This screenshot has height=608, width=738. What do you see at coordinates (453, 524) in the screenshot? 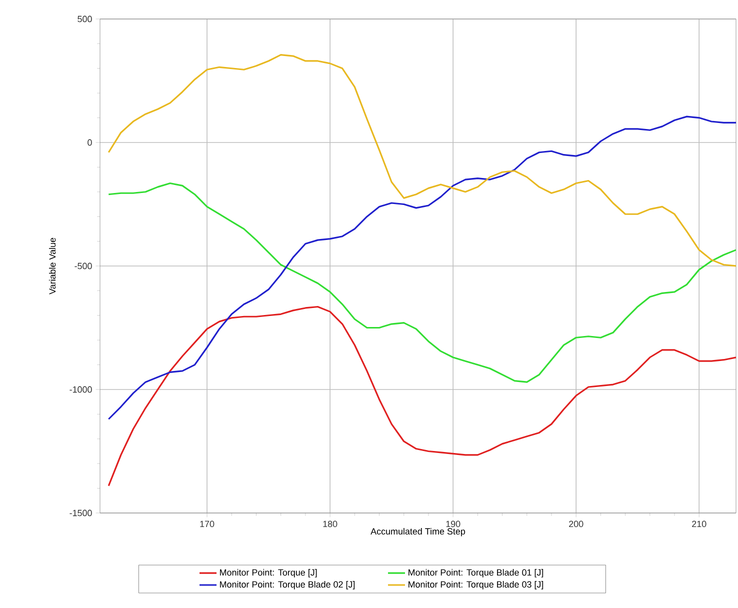
I see `x-tick-label: 190` at bounding box center [453, 524].